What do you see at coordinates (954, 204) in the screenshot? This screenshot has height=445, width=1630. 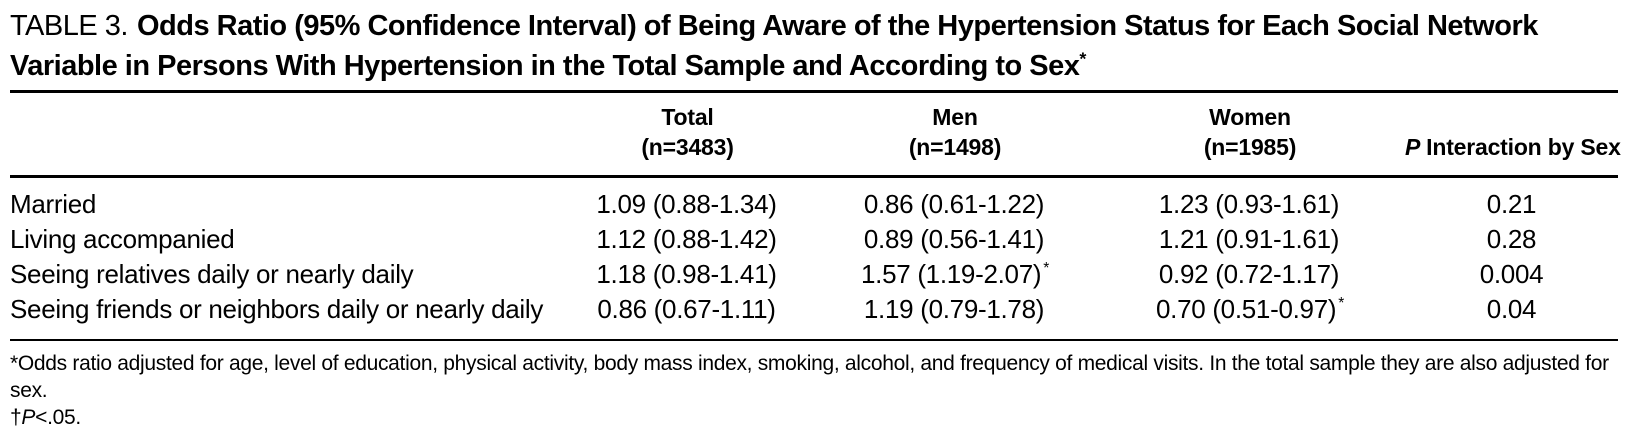 I see `cell-men: 0.86 (0.61-1.22)` at bounding box center [954, 204].